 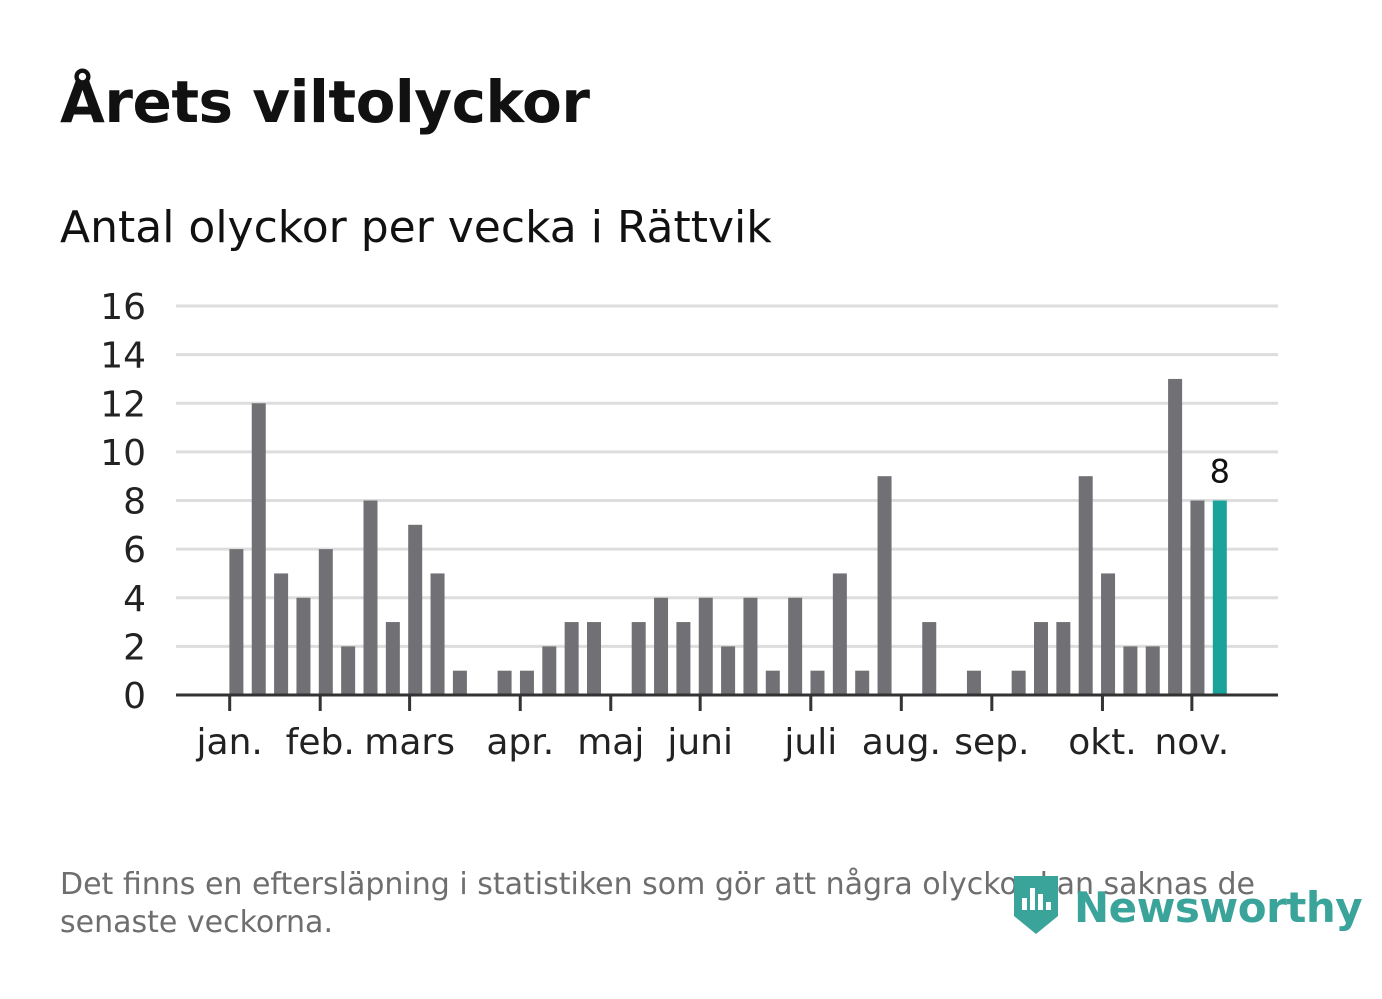 What do you see at coordinates (123, 356) in the screenshot?
I see `y-tick-label: 14` at bounding box center [123, 356].